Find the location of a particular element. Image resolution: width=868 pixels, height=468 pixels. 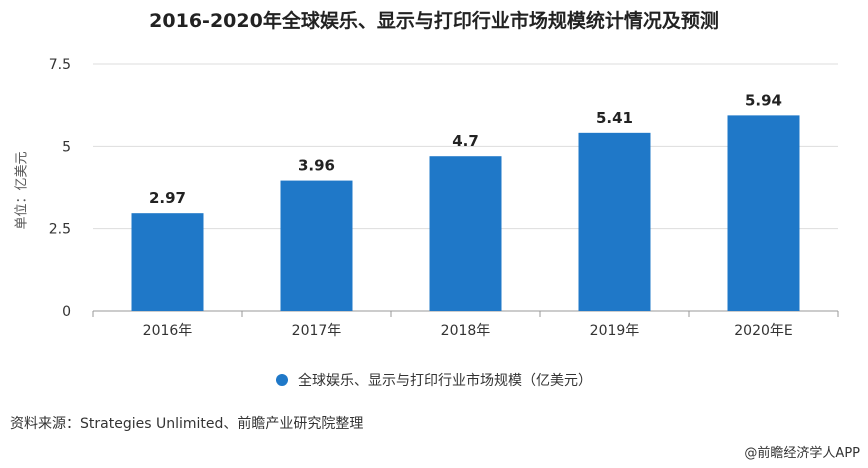

legend-dot-icon is located at coordinates (282, 380).